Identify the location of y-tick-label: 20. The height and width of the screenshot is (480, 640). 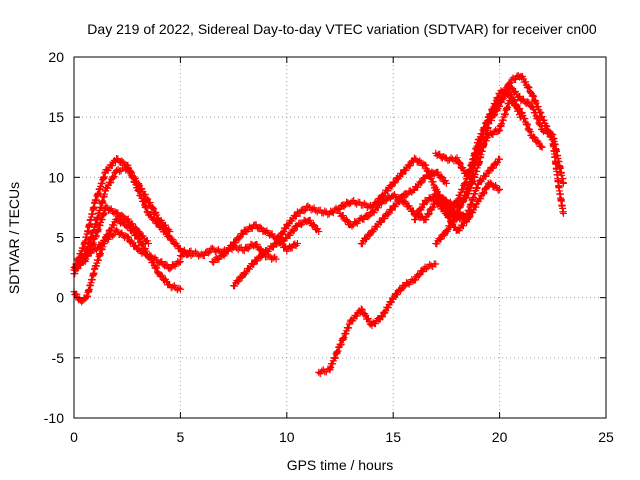
(56, 57).